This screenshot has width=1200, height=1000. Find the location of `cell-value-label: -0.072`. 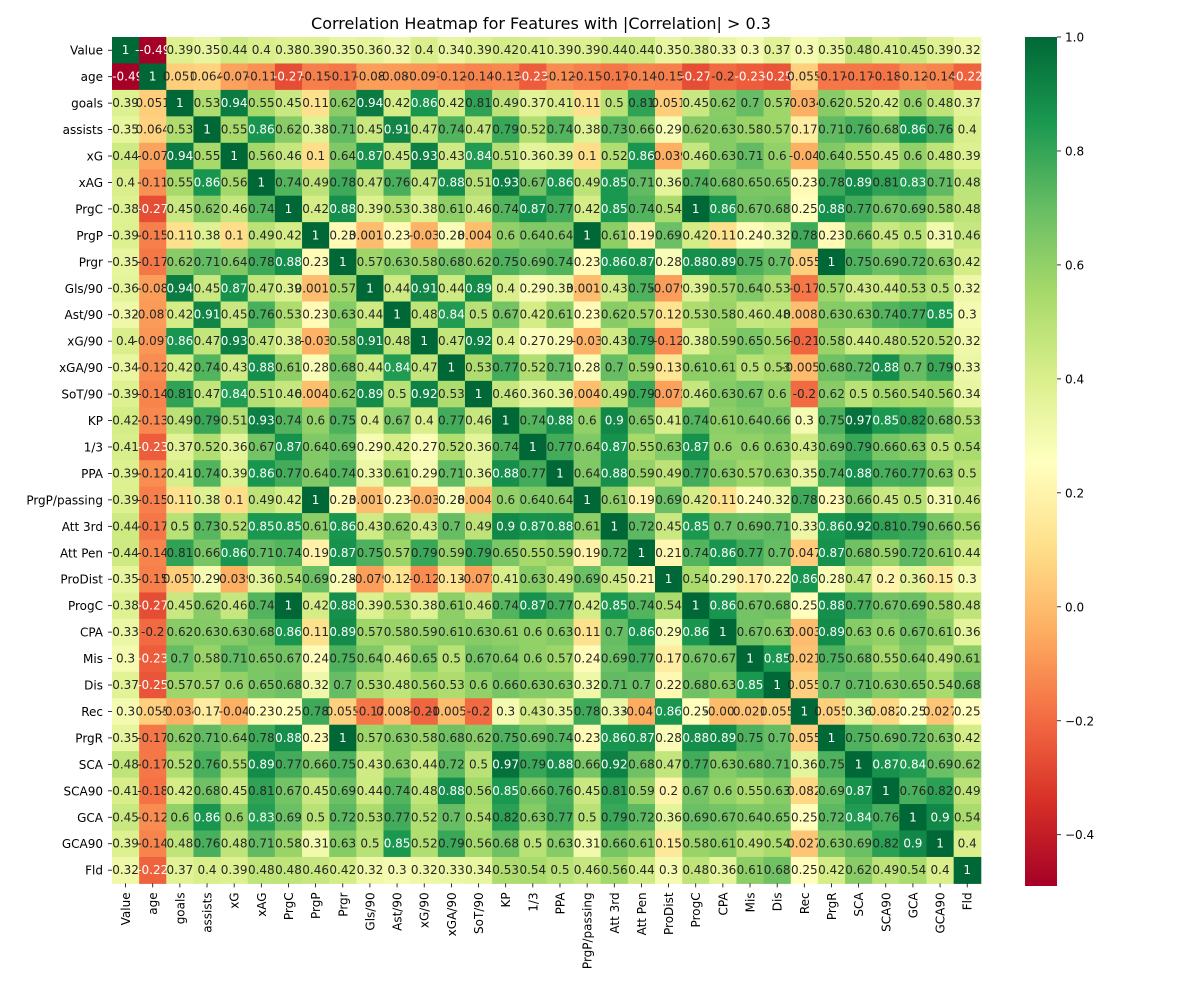

cell-value-label: -0.072 is located at coordinates (668, 394).